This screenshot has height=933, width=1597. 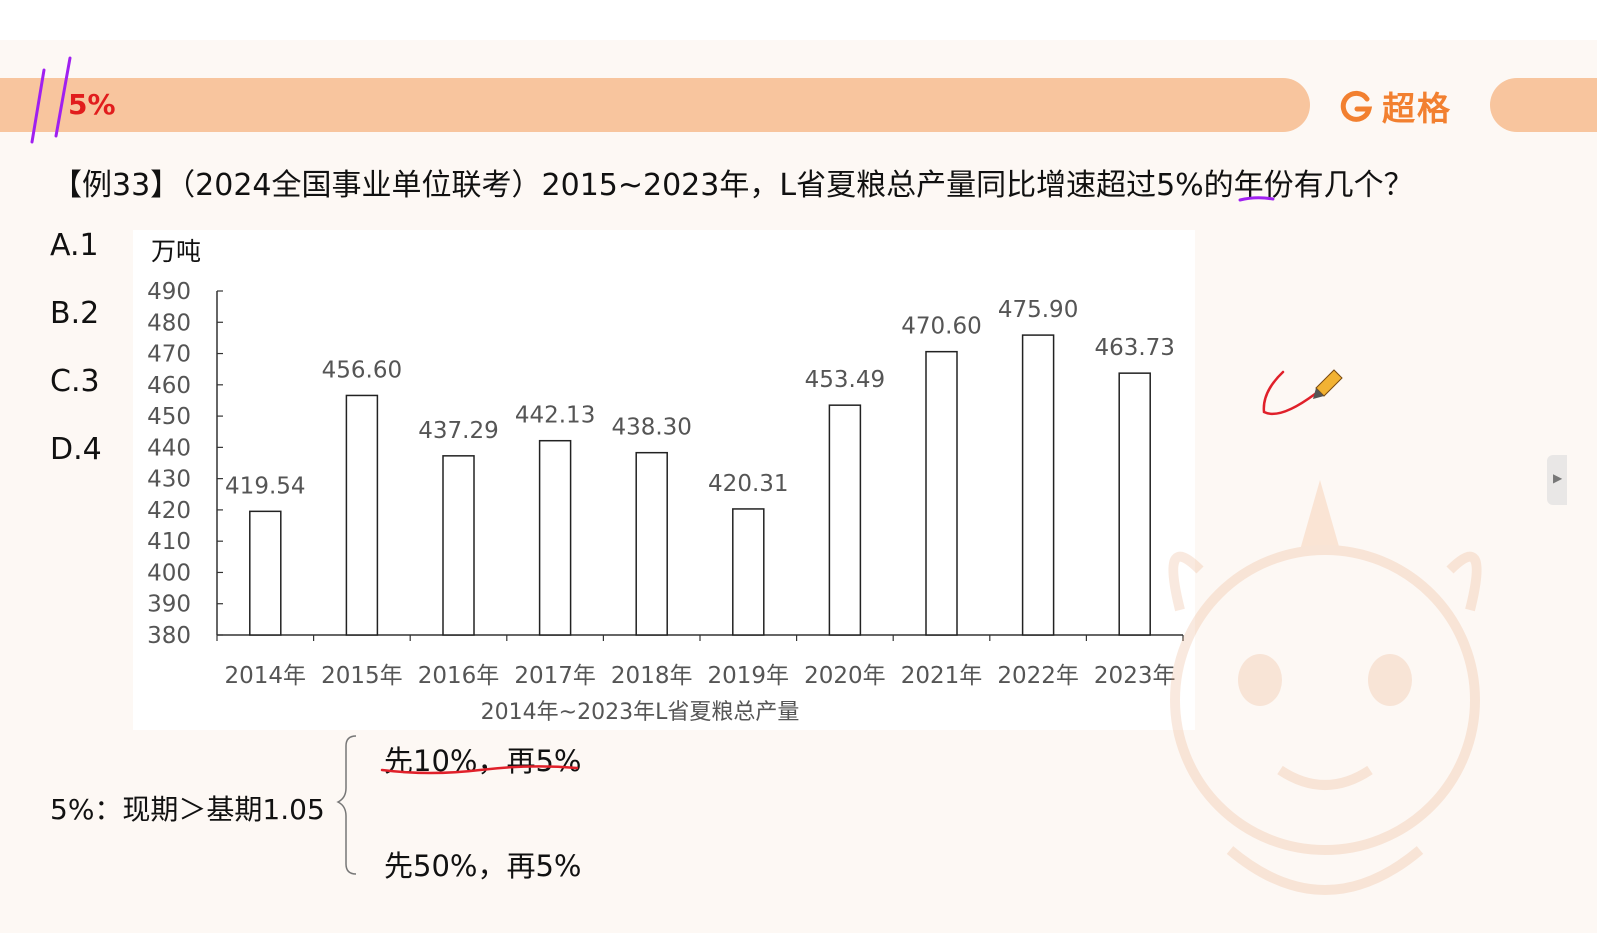 I want to click on x-category-label: 2019年, so click(x=749, y=676).